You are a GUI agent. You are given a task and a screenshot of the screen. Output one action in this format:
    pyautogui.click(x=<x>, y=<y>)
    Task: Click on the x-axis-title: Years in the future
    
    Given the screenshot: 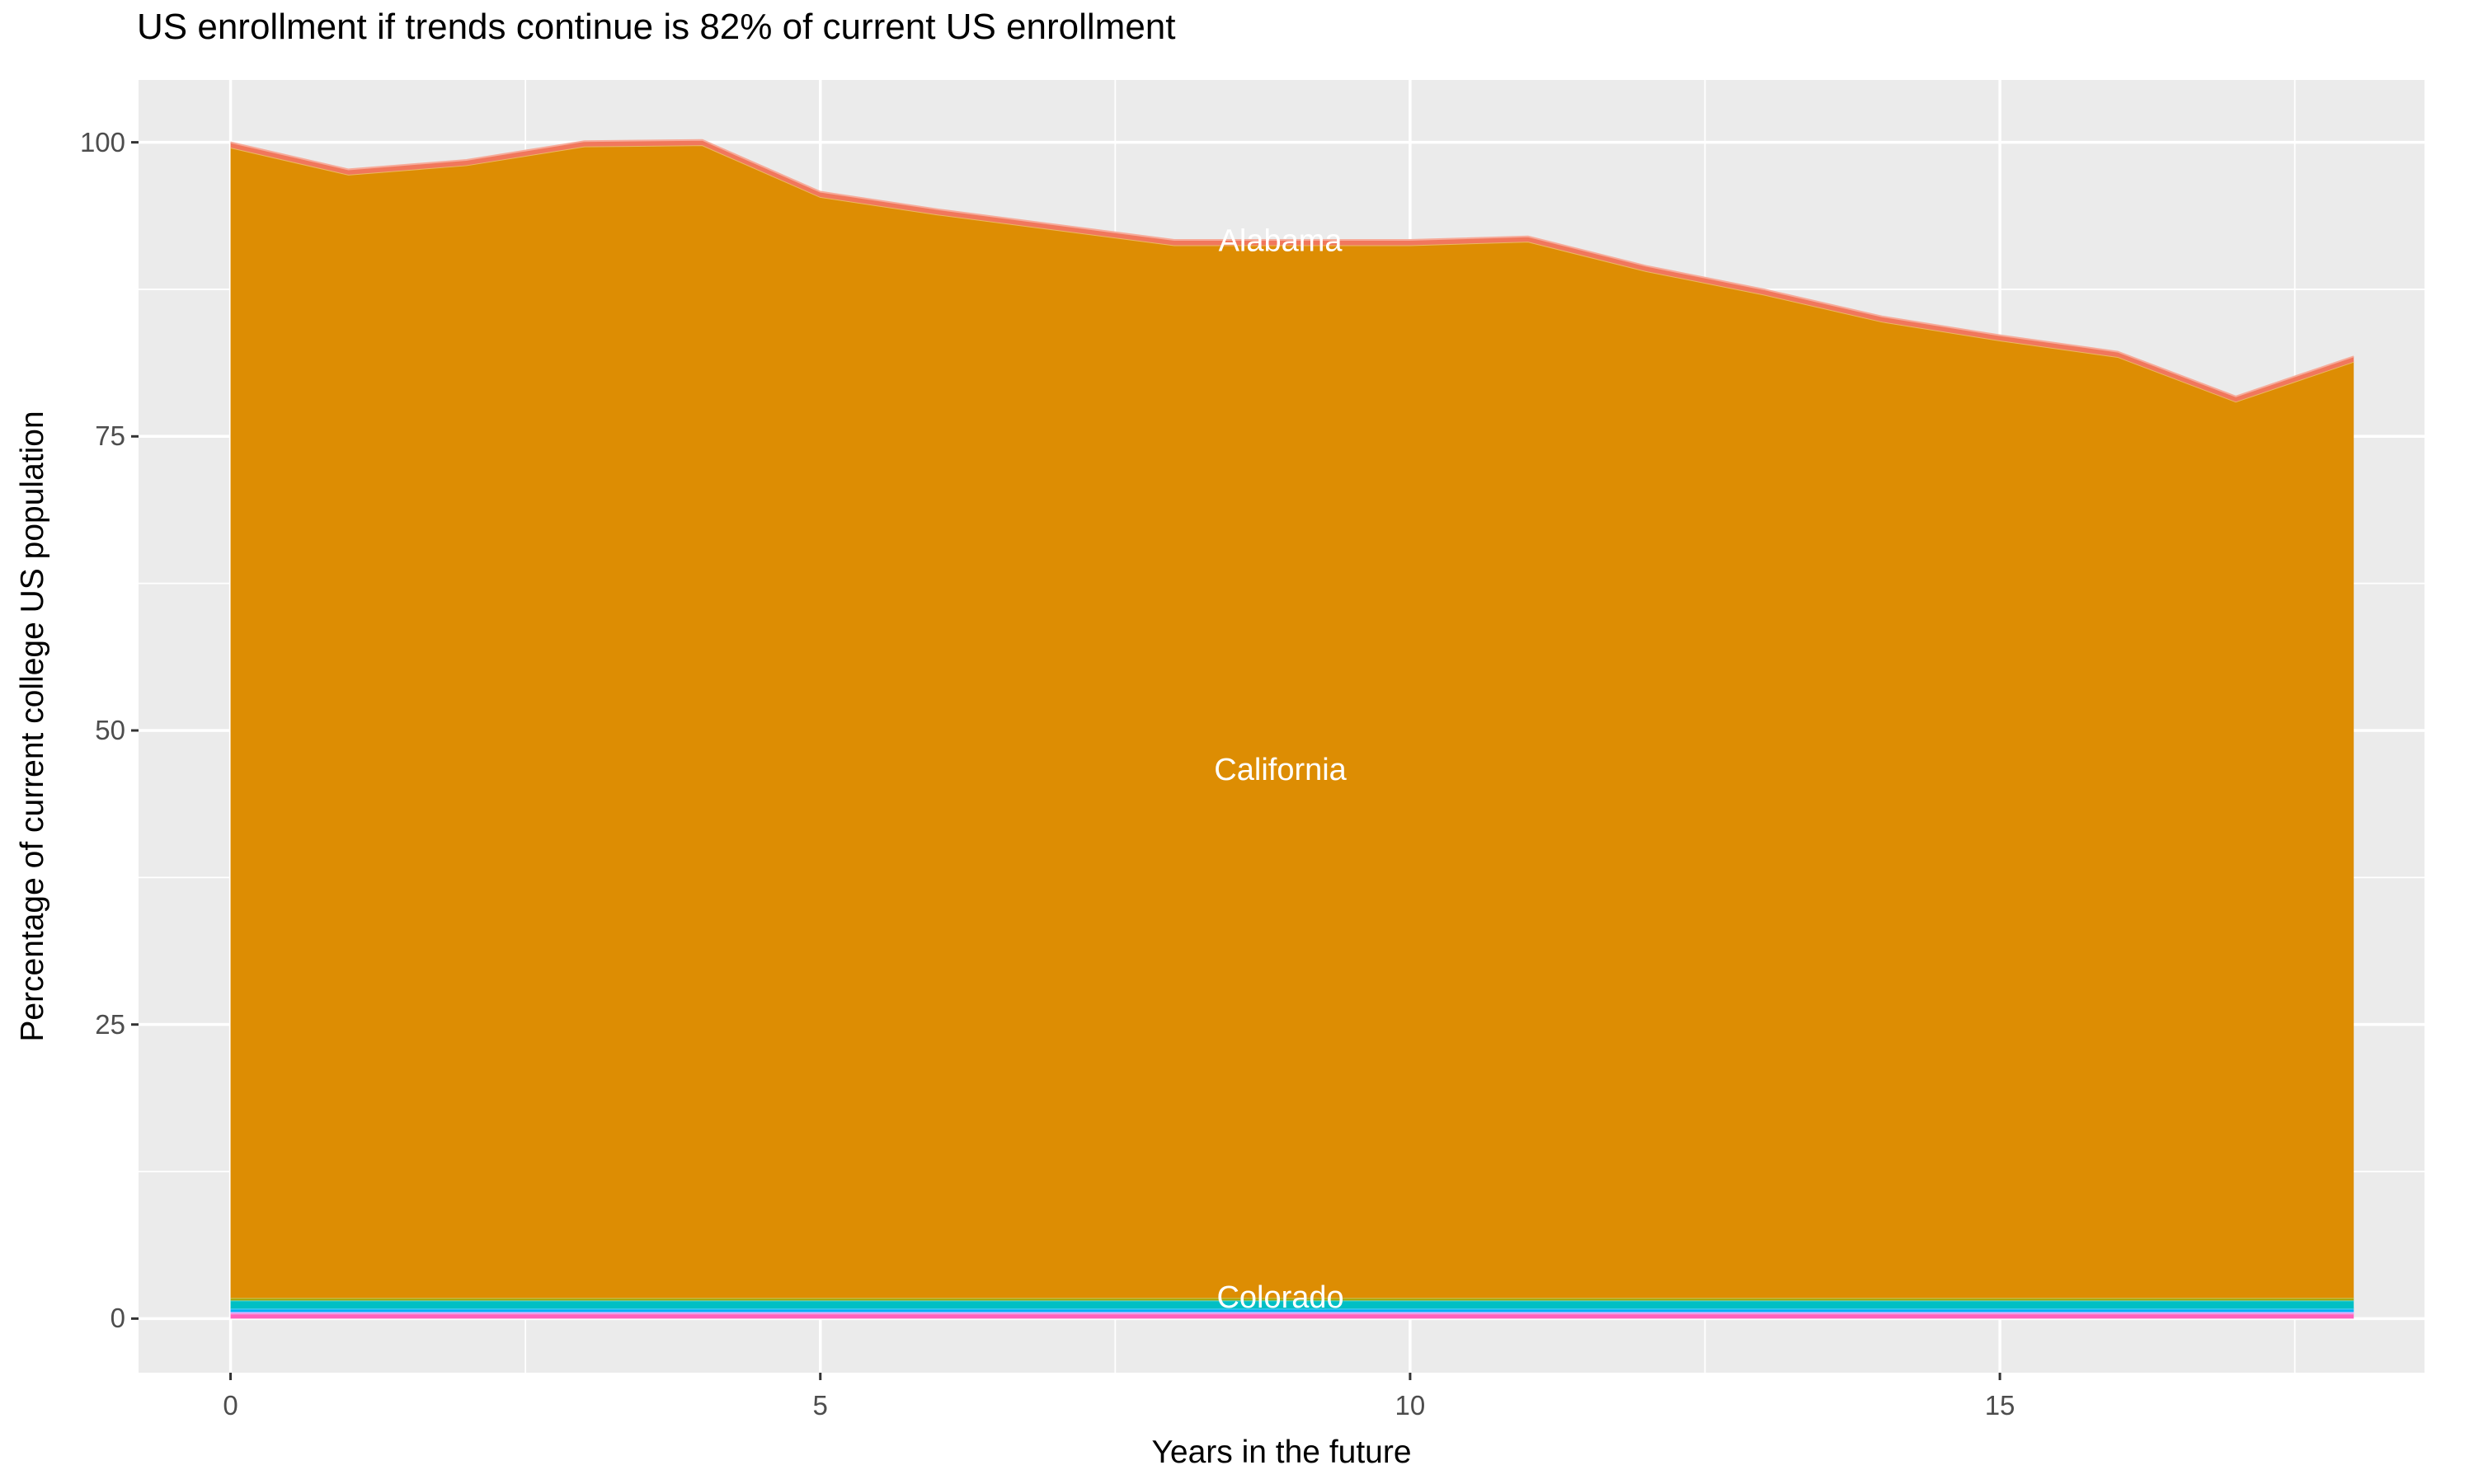 What is the action you would take?
    pyautogui.click(x=1281, y=1452)
    